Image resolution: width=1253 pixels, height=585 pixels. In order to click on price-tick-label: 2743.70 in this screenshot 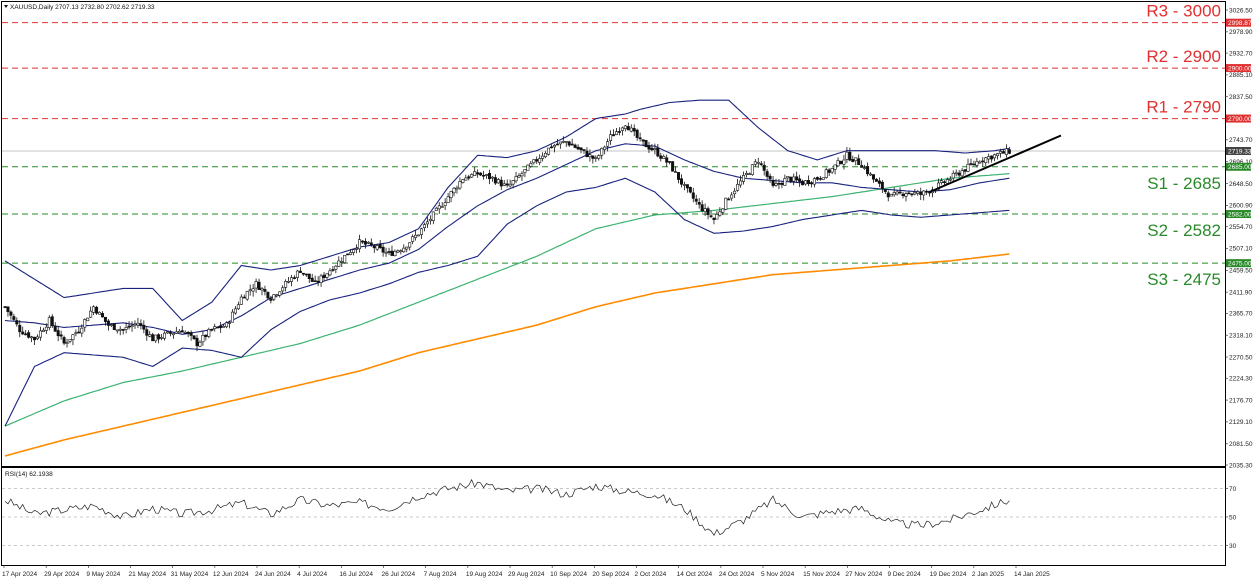, I will do `click(1241, 140)`.